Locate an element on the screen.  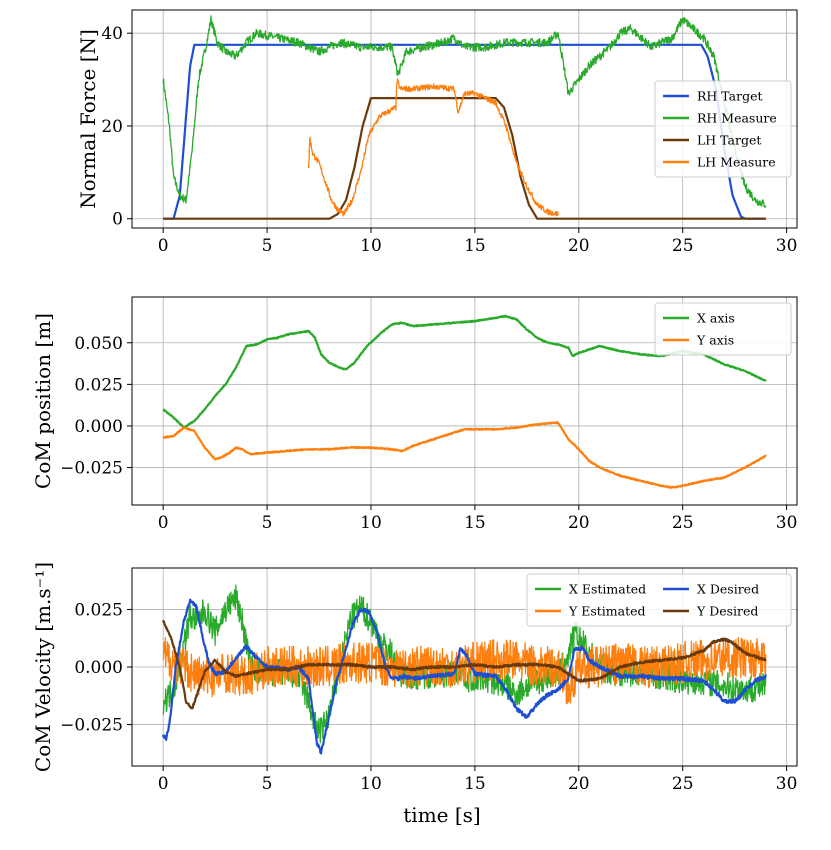
series-line-y-axis is located at coordinates (464, 455).